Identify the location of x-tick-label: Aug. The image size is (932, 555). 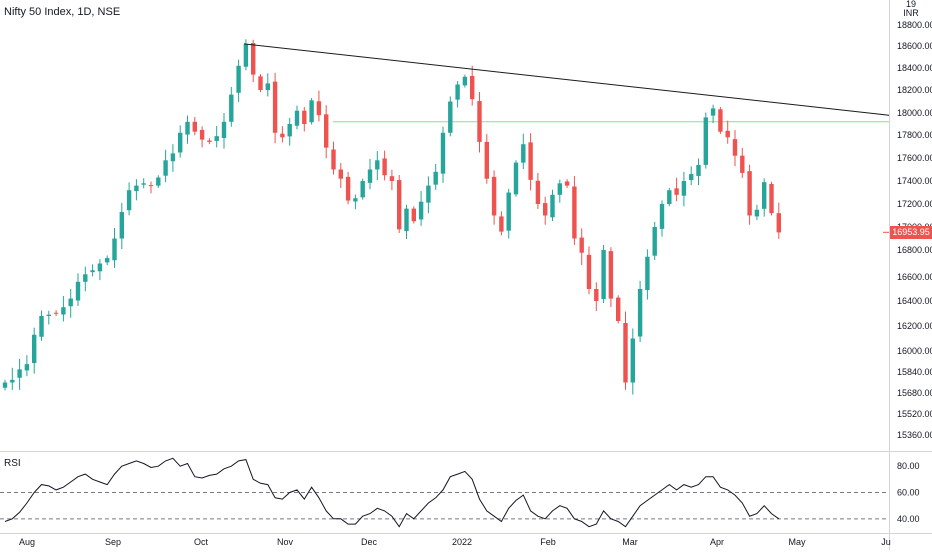
(27, 542).